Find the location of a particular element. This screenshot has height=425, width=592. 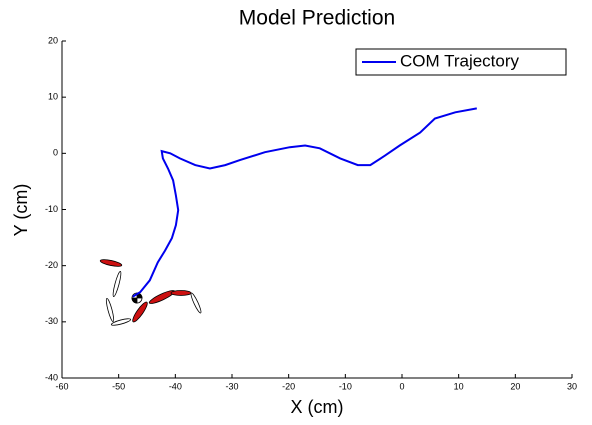

y-tick-label: -20 is located at coordinates (51, 265).